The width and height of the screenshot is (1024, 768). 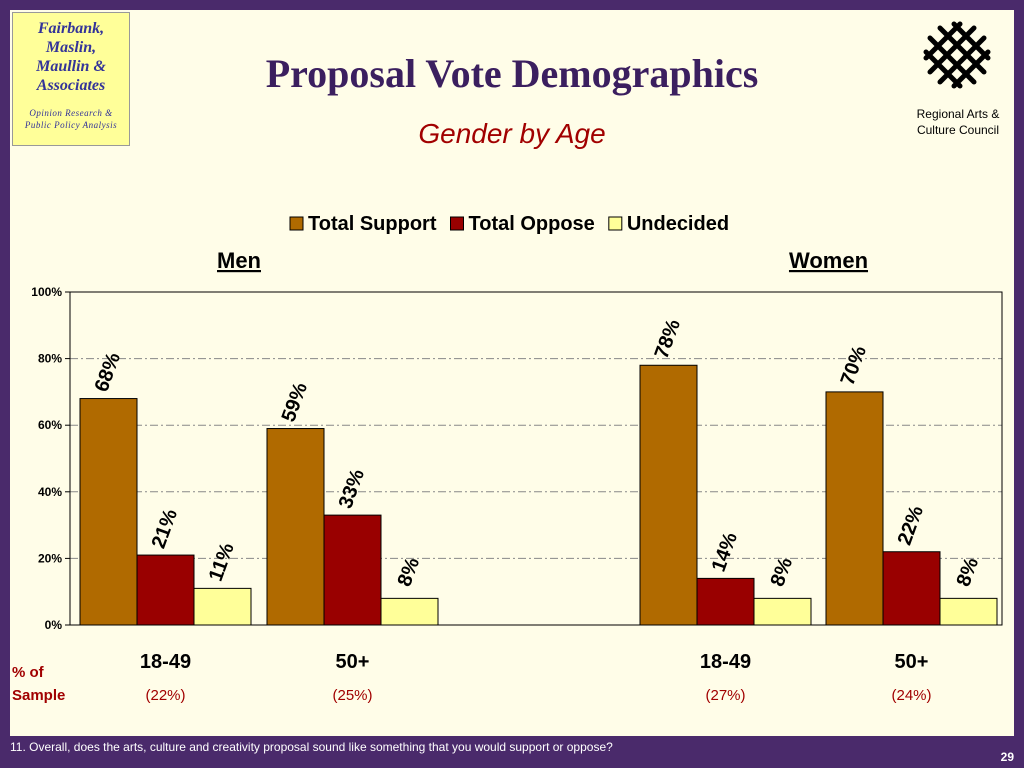 I want to click on sample-percent: (24%), so click(x=911, y=695).